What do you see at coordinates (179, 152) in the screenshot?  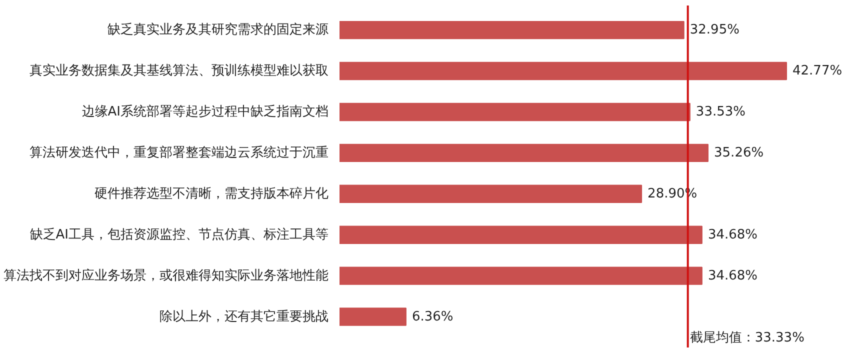 I see `y-tick-label: 算法研发迭代中，重复部署整套端边云系统过于沉重` at bounding box center [179, 152].